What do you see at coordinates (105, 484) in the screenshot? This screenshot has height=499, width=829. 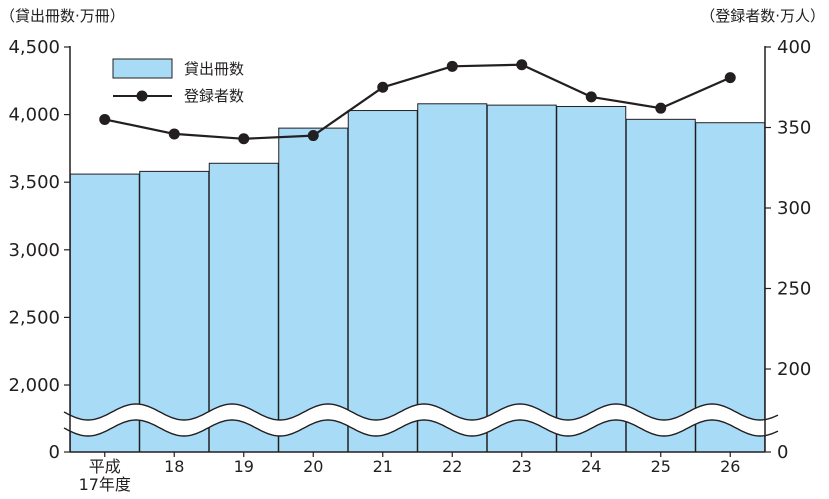 I see `x-tick-label: 17年度` at bounding box center [105, 484].